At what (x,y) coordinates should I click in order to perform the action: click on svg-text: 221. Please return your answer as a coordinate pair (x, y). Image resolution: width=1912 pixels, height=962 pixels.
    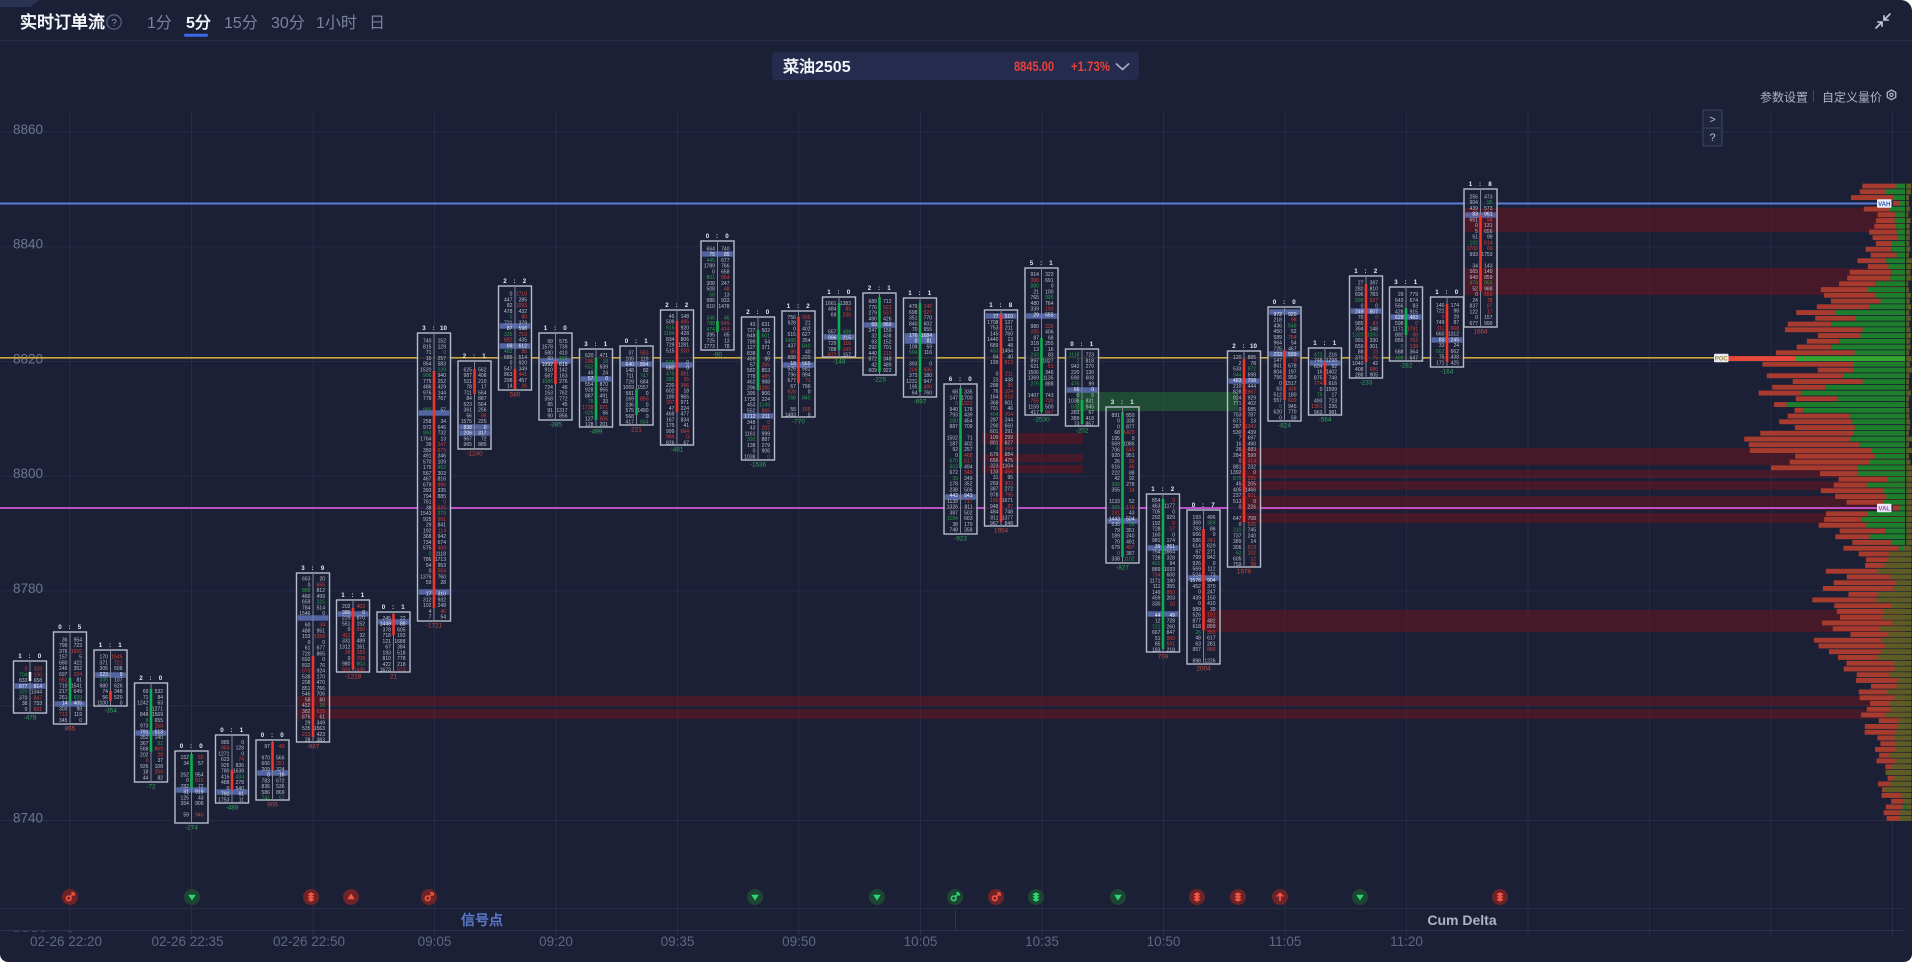
    Looking at the image, I should click on (636, 430).